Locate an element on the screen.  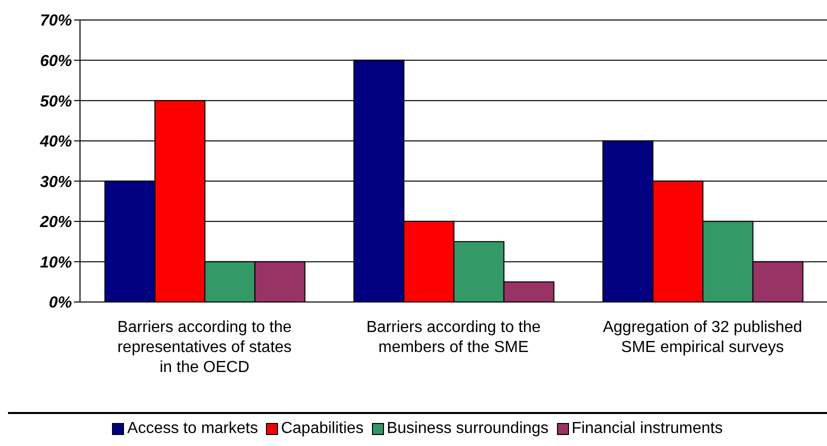
y-tick-label: 50% is located at coordinates (56, 101).